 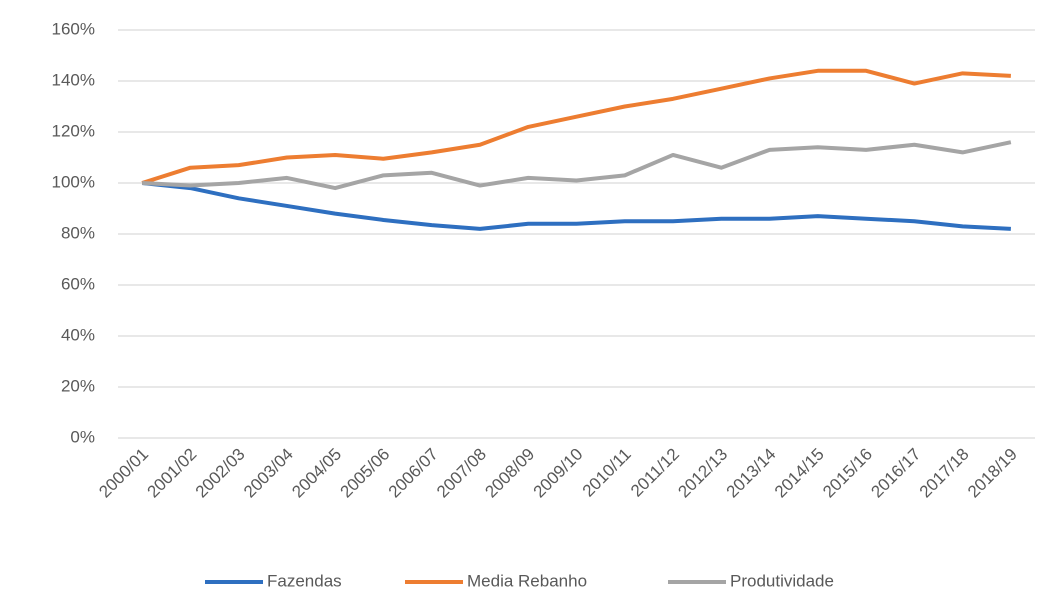 What do you see at coordinates (527, 580) in the screenshot?
I see `legend-label: Media Rebanho` at bounding box center [527, 580].